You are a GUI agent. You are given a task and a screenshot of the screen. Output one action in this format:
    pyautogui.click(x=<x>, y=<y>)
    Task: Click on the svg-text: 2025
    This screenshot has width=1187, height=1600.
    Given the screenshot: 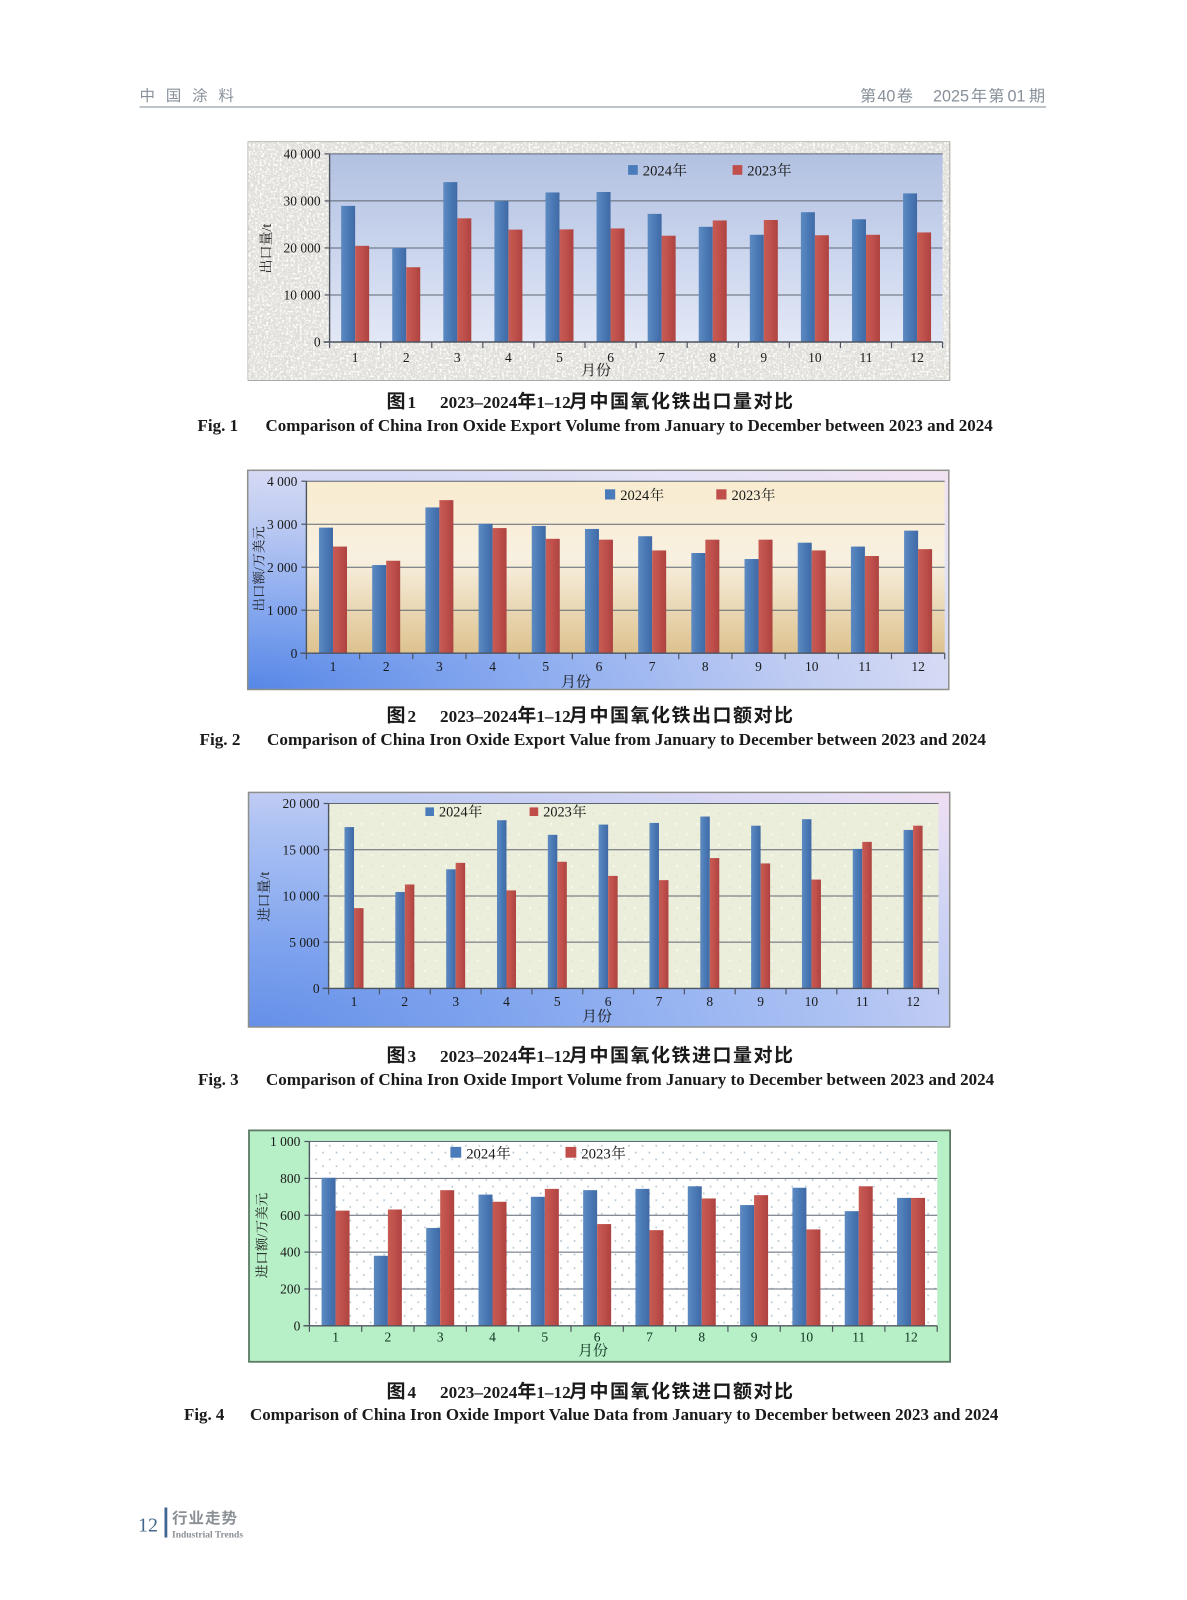 What is the action you would take?
    pyautogui.click(x=951, y=97)
    